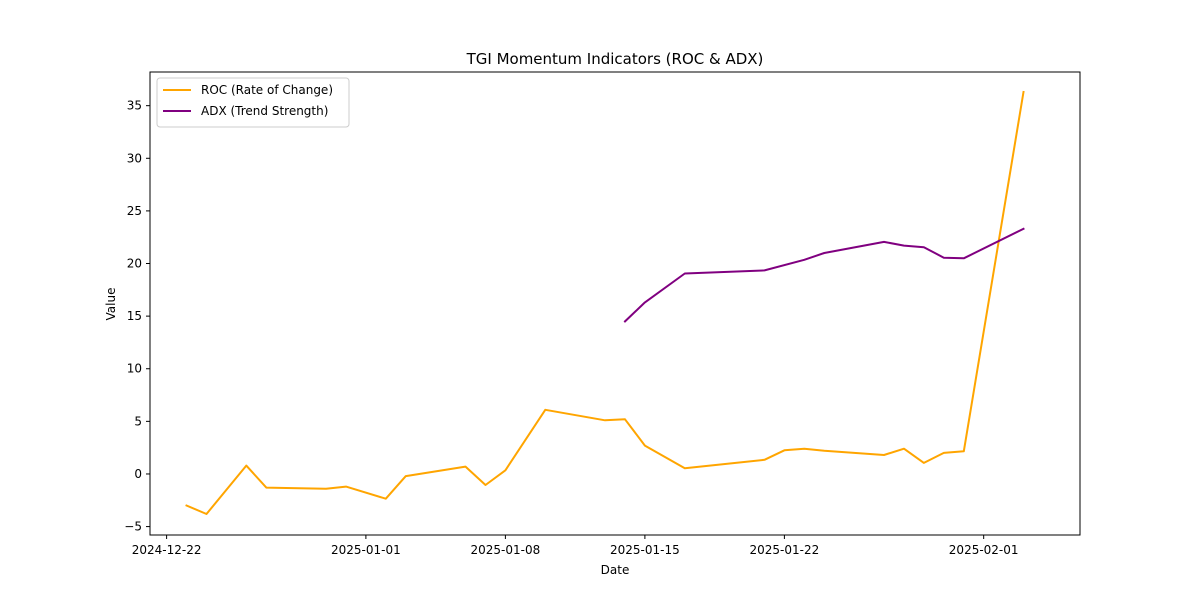 The image size is (1200, 600). I want to click on y-tick-label: 0, so click(138, 474).